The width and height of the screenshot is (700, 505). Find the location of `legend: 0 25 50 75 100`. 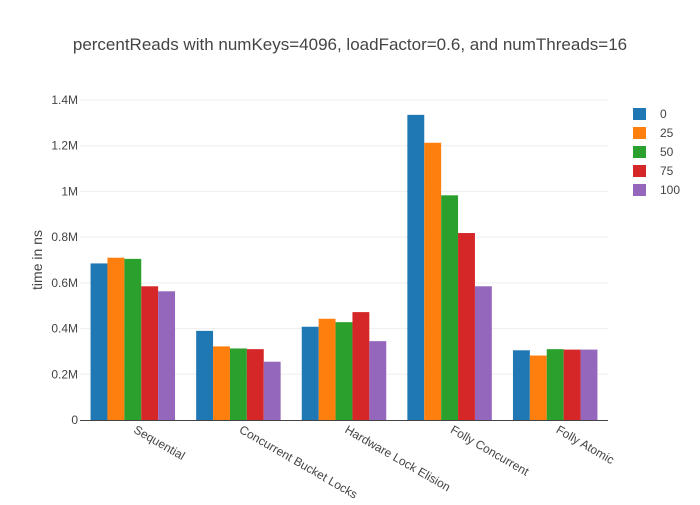

legend: 0 25 50 75 100 is located at coordinates (656, 152).